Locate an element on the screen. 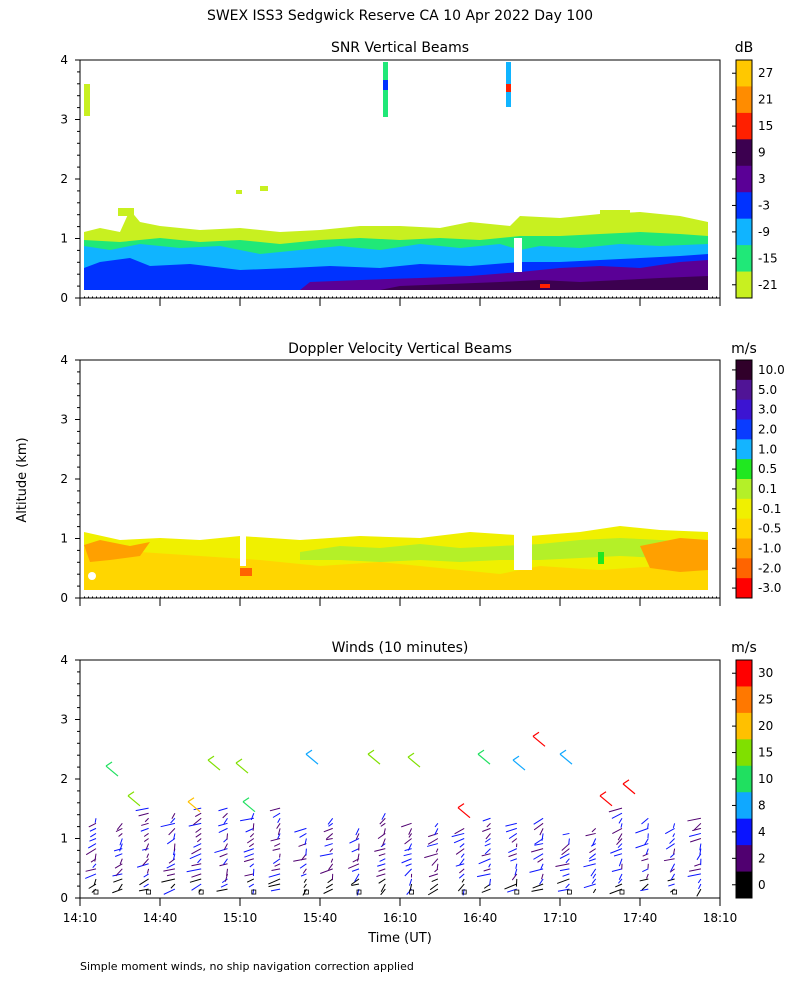 This screenshot has width=800, height=1000. colorbar-label: 15 is located at coordinates (765, 753).